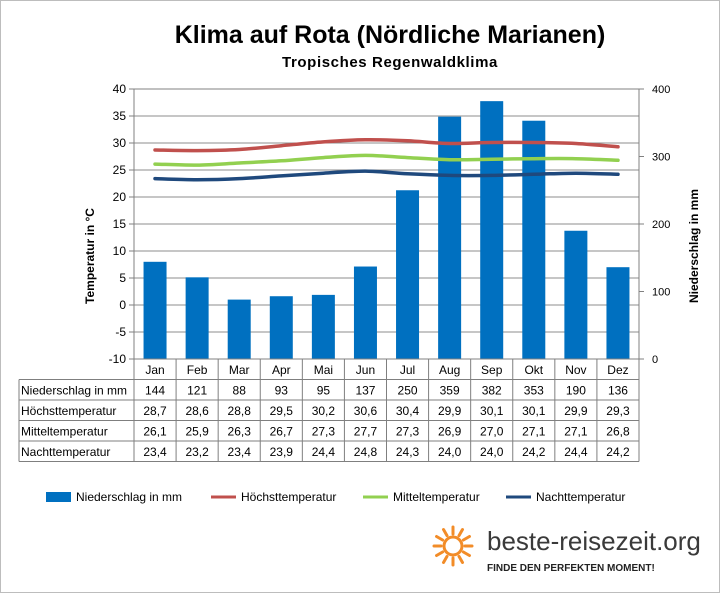 The width and height of the screenshot is (720, 593). What do you see at coordinates (155, 310) in the screenshot?
I see `bar-jan` at bounding box center [155, 310].